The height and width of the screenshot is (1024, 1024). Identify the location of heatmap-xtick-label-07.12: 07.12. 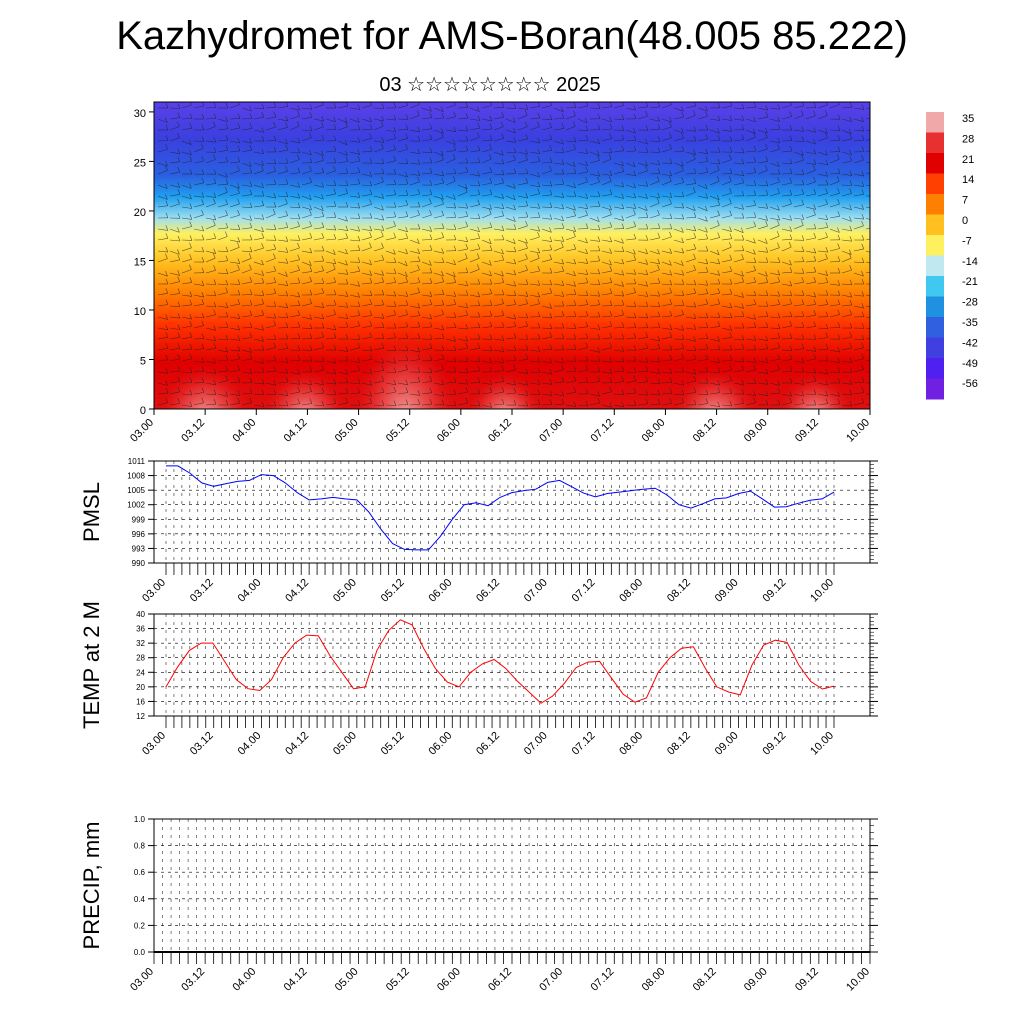
(602, 431).